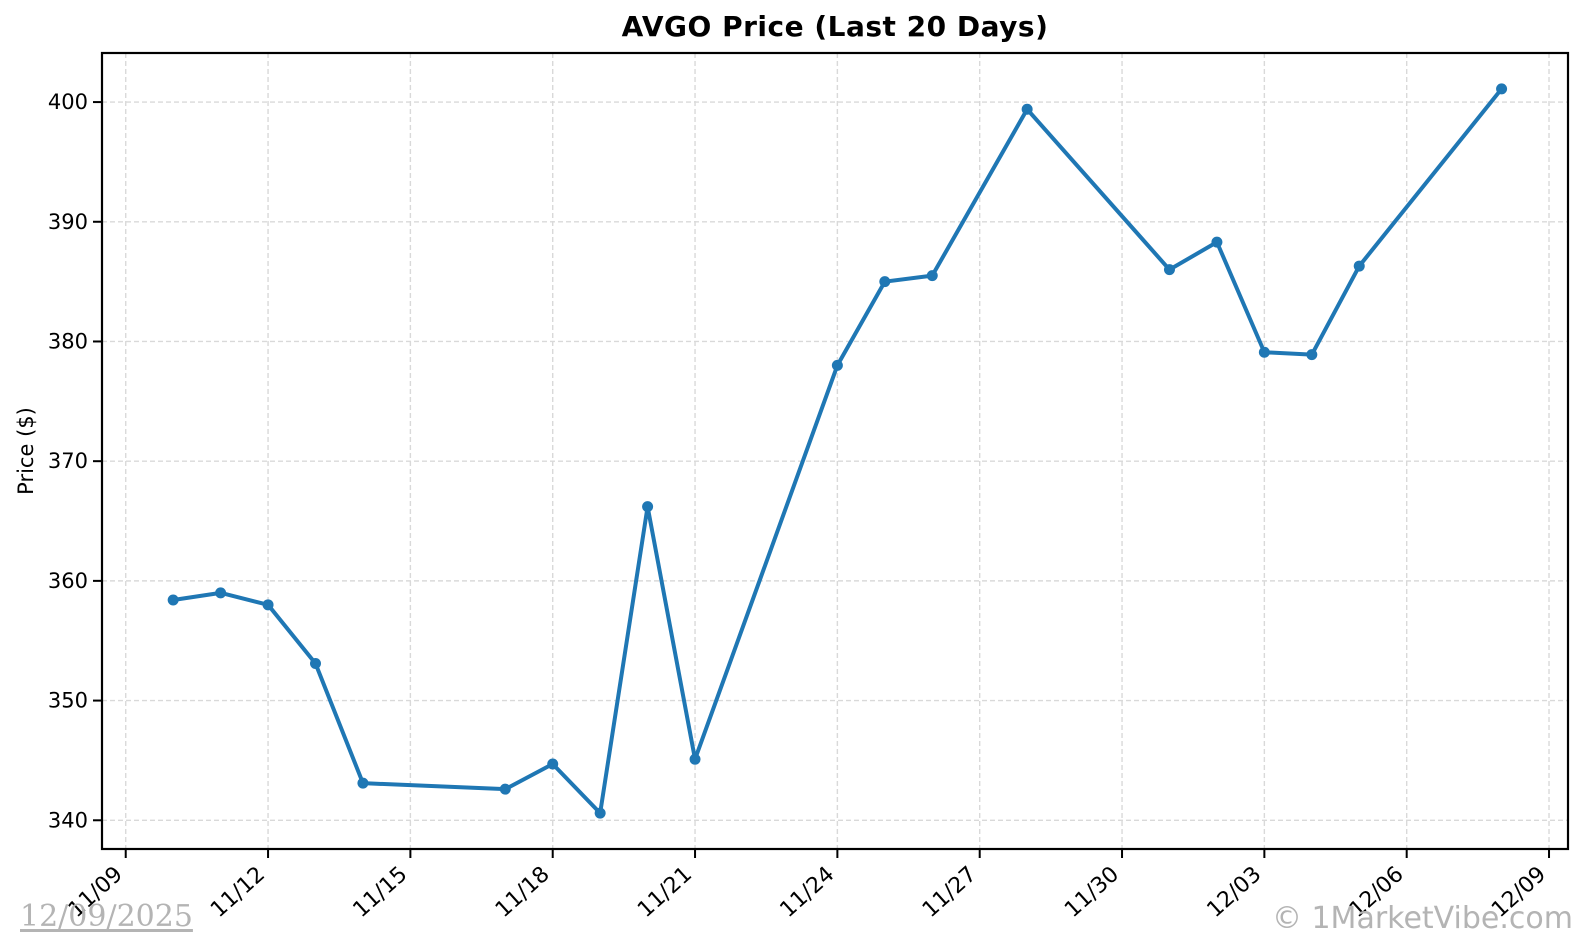  I want to click on y-axis-label: Price ($), so click(26, 451).